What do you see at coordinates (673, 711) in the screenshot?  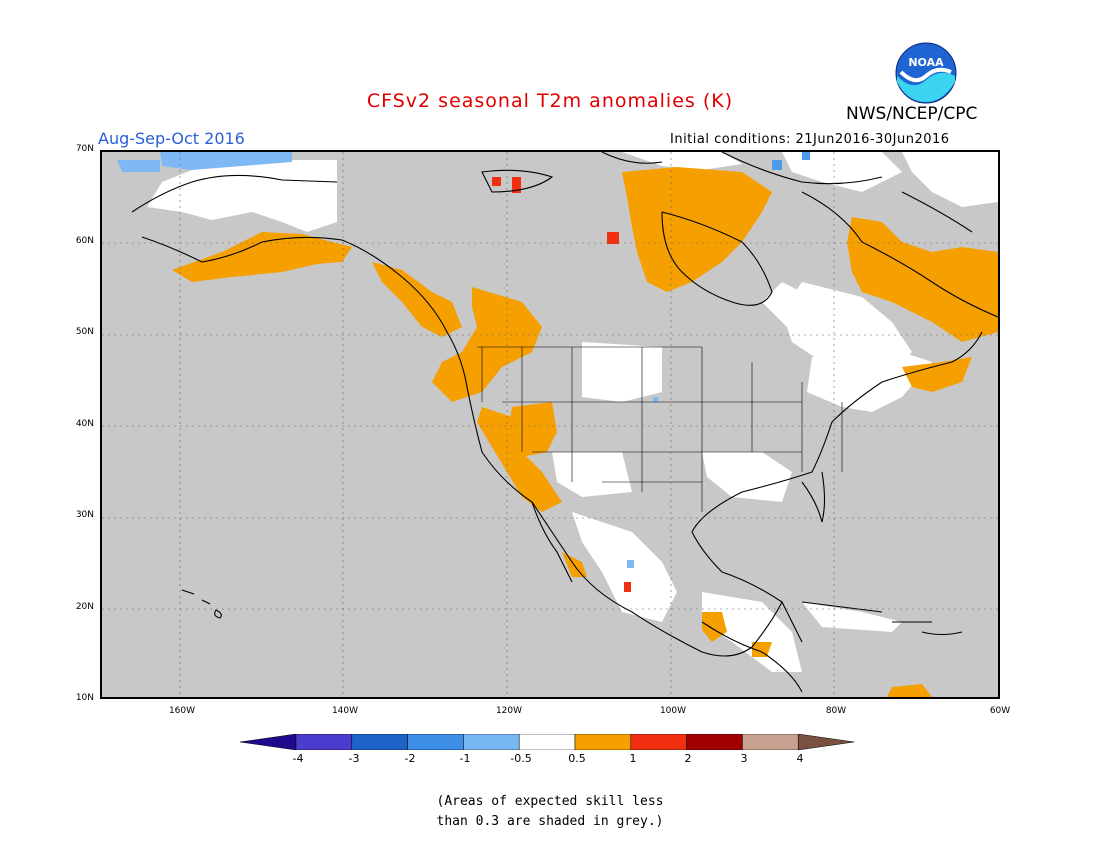 I see `lon-label-100w: 100W` at bounding box center [673, 711].